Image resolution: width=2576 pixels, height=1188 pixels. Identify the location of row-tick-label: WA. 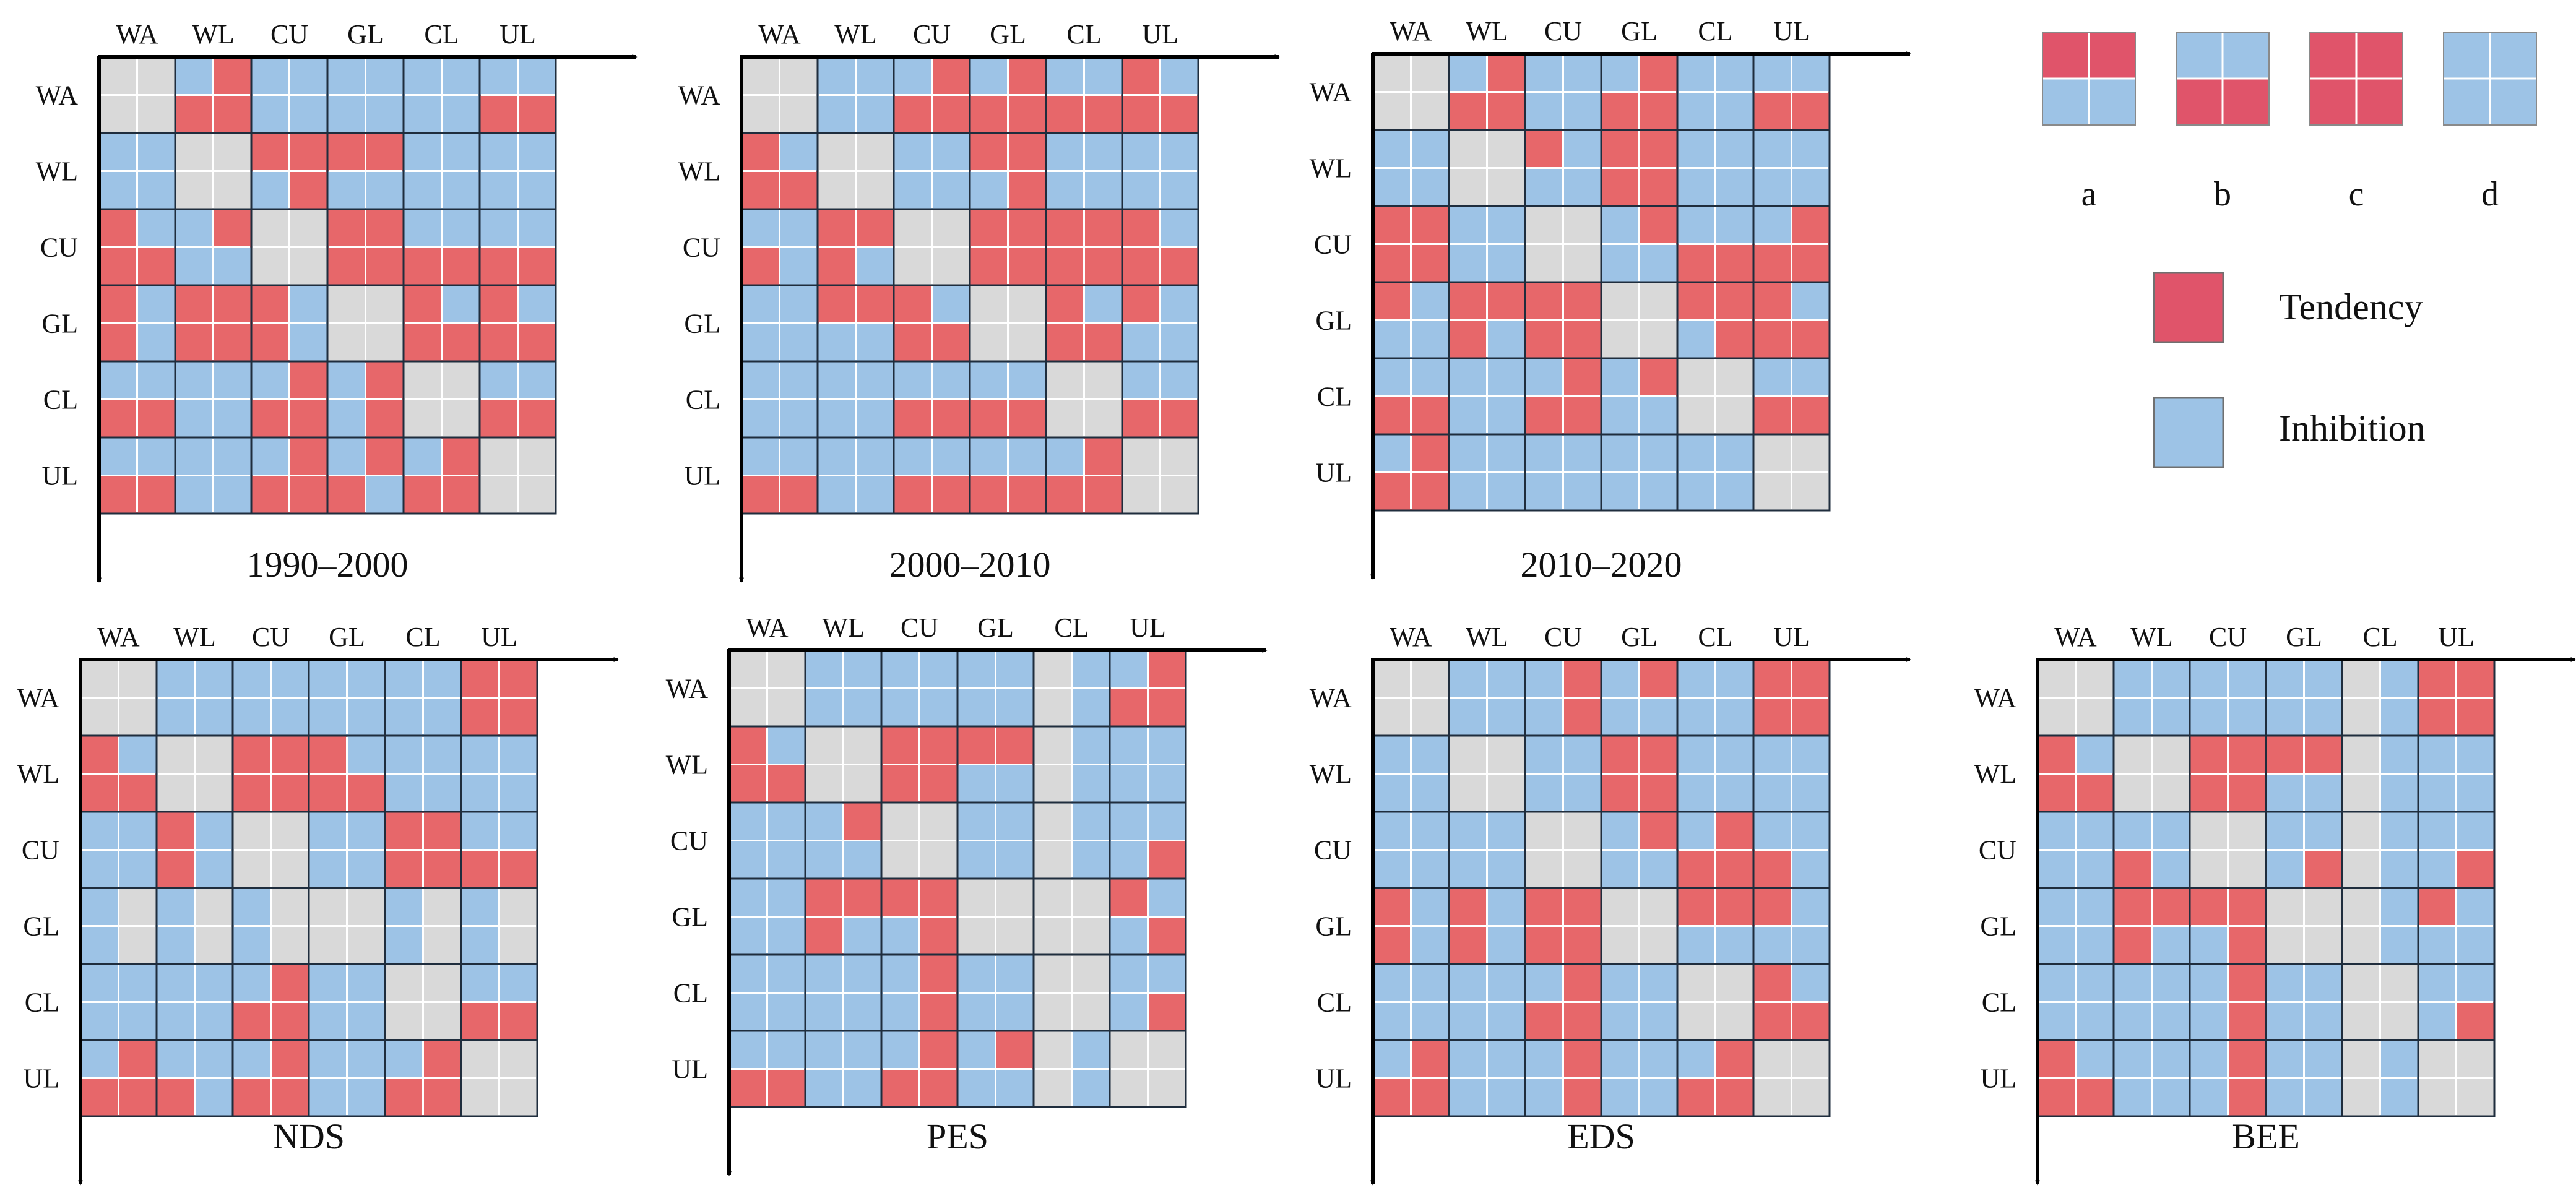
(1995, 698).